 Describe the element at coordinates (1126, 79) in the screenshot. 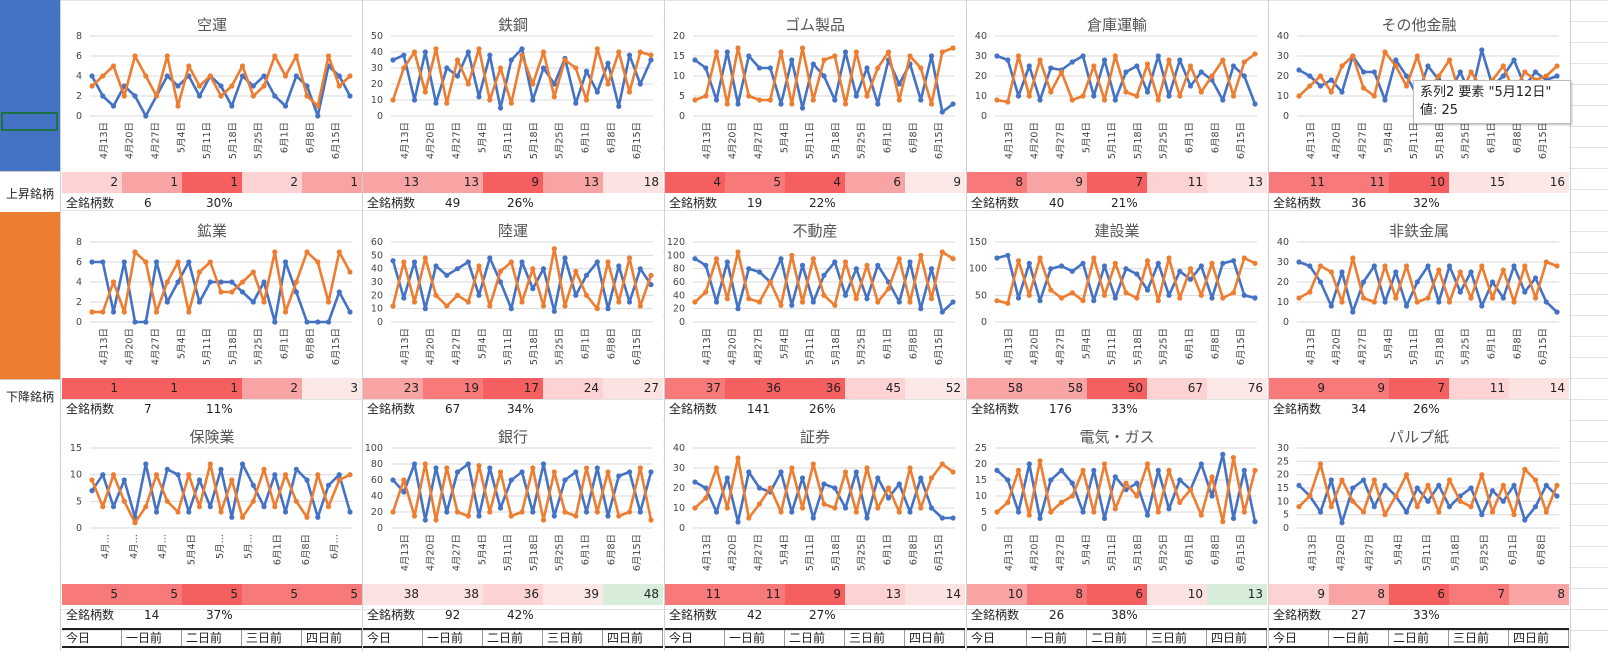

I see `series1-line` at that location.